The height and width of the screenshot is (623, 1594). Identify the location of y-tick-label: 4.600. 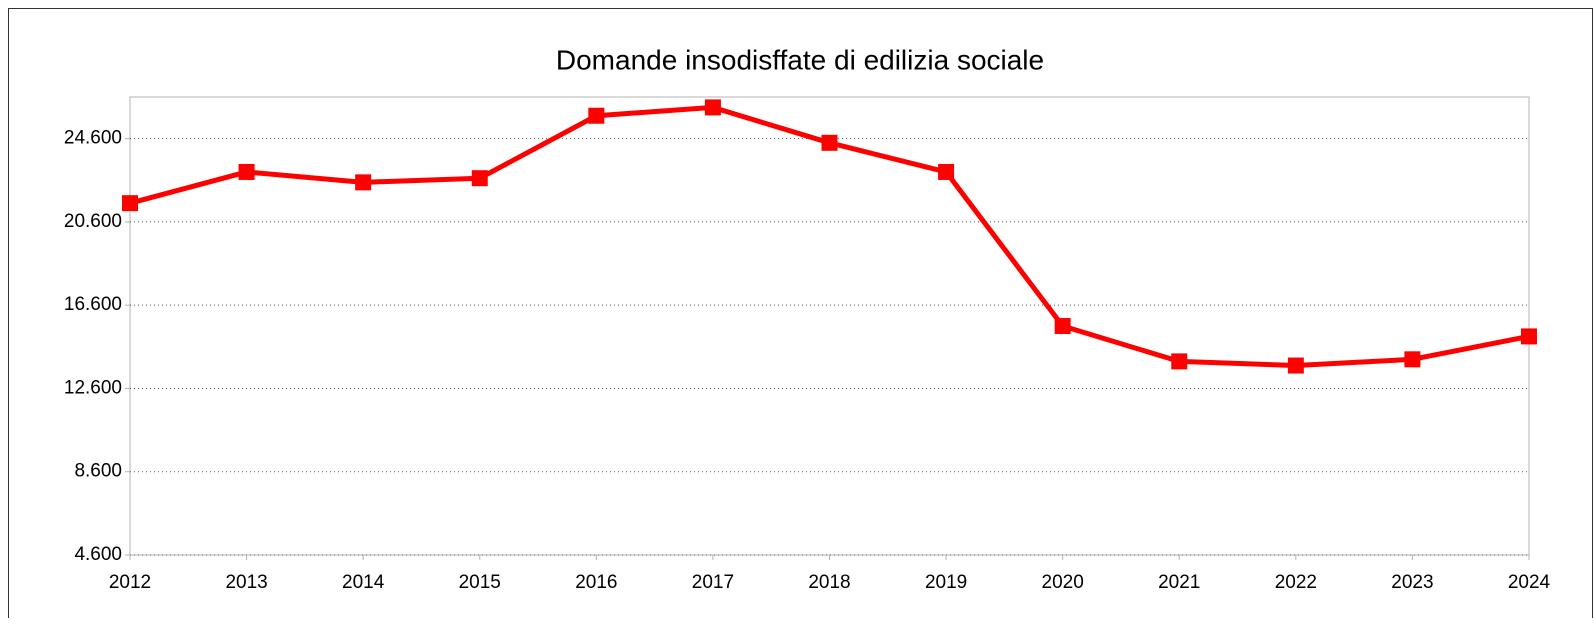
(98, 554).